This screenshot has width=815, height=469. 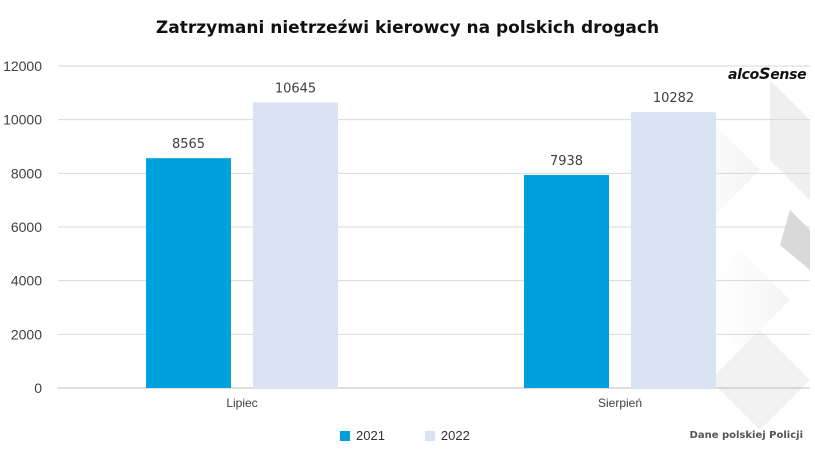 I want to click on data-labels: 8565 10645 7938 10282, so click(x=433, y=125).